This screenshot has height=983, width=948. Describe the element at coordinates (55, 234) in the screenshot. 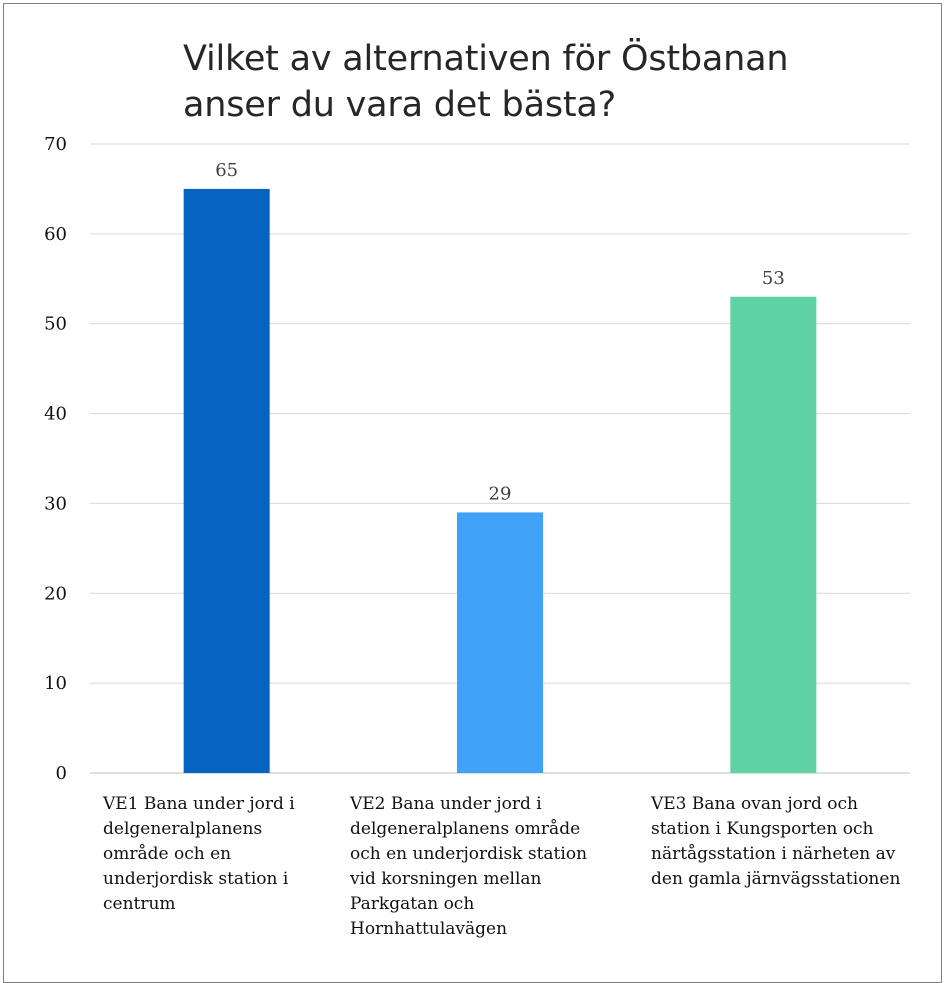

I see `y-tick-label: 60` at that location.